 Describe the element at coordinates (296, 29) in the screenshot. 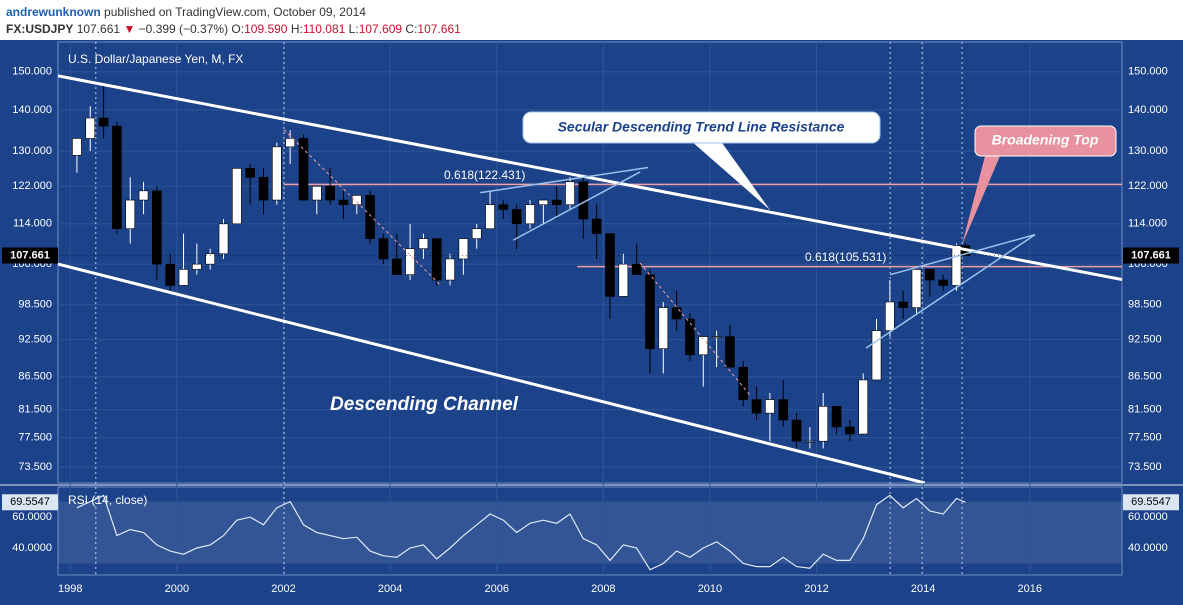

I see `h-label: H:` at that location.